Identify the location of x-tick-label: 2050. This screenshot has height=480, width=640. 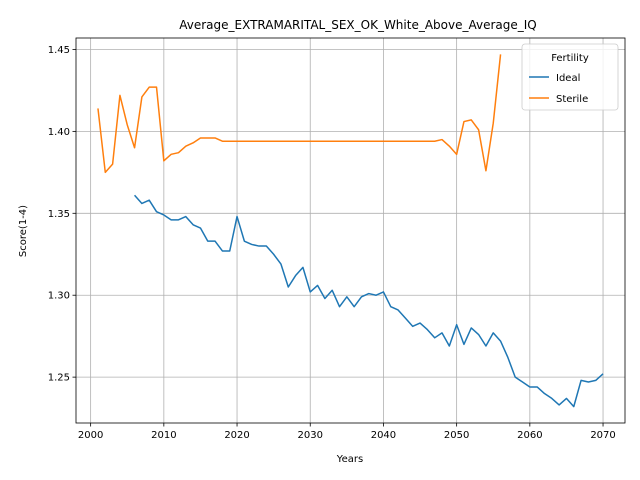
(456, 435).